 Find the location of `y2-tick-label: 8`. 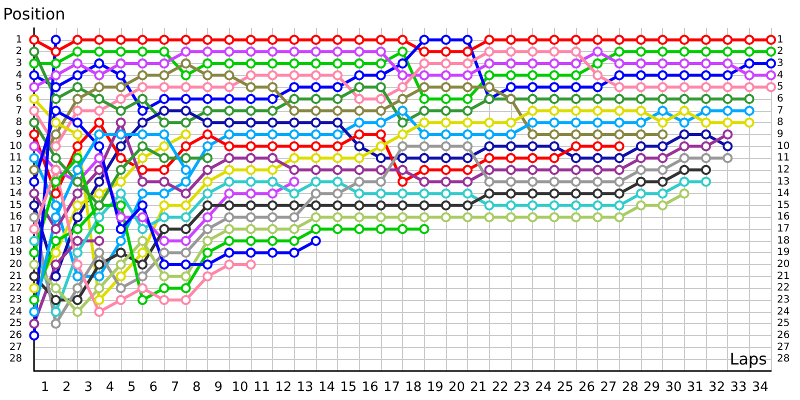

y2-tick-label: 8 is located at coordinates (780, 122).